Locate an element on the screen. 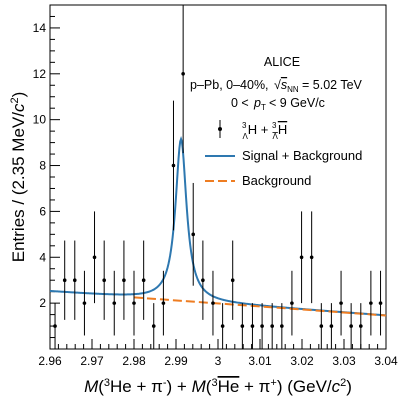 This screenshot has height=401, width=407. background-curve is located at coordinates (260, 306).